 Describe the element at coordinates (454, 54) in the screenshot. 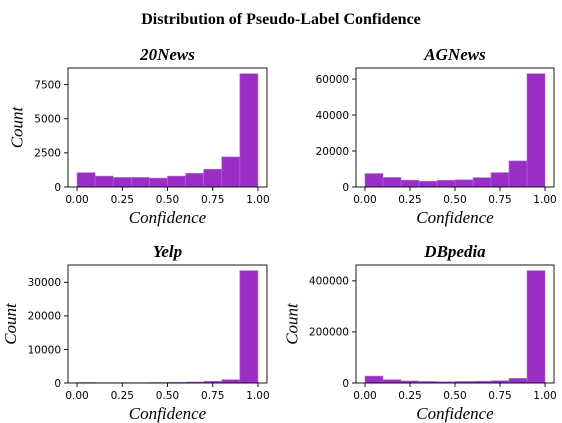

I see `subplot-title: AGNews` at that location.